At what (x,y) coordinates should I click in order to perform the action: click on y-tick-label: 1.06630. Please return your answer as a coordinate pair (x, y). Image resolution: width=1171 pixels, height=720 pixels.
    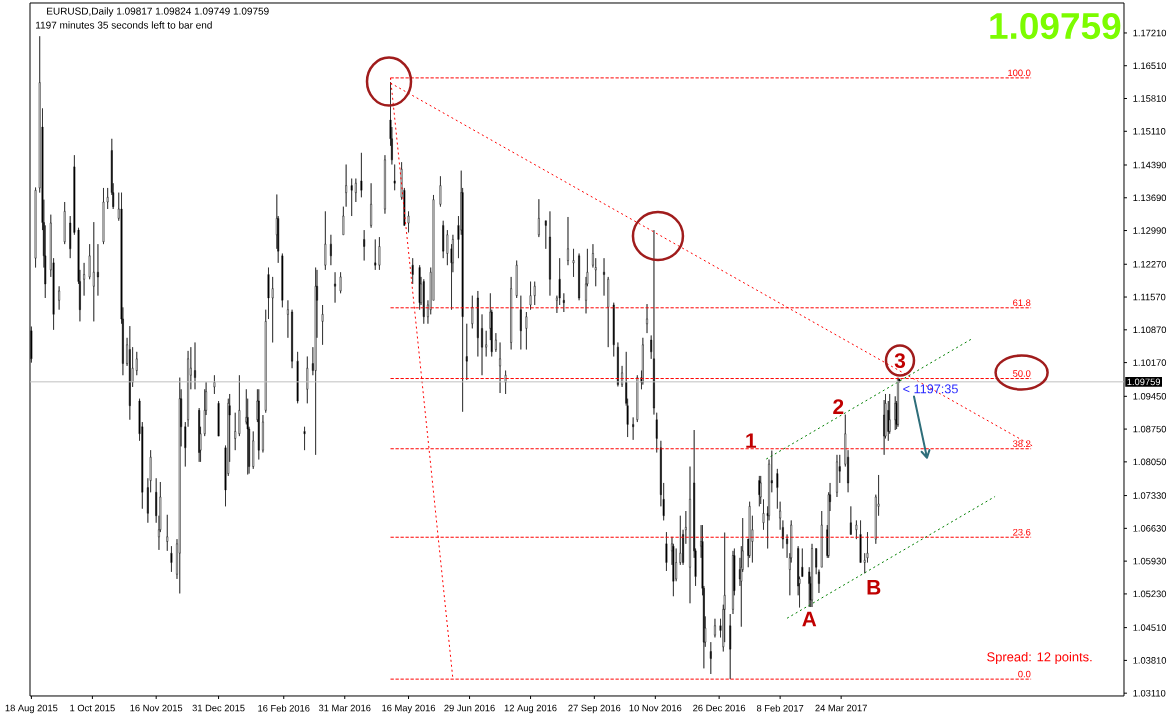
    Looking at the image, I should click on (1150, 528).